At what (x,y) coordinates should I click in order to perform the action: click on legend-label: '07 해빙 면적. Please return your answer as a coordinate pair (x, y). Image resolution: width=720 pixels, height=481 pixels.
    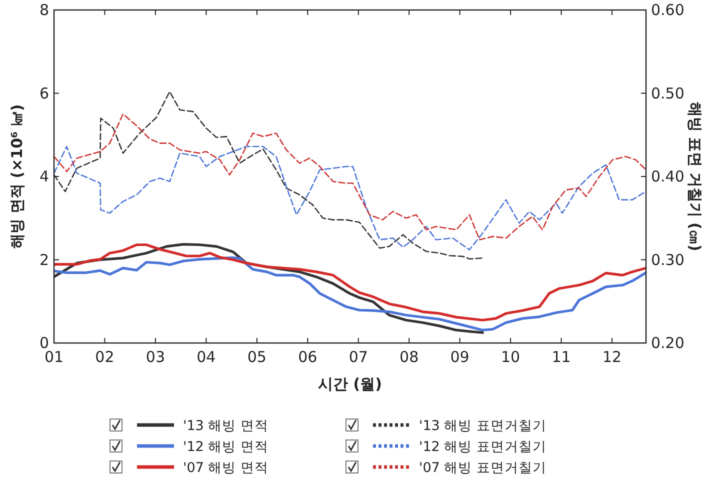
    Looking at the image, I should click on (225, 468).